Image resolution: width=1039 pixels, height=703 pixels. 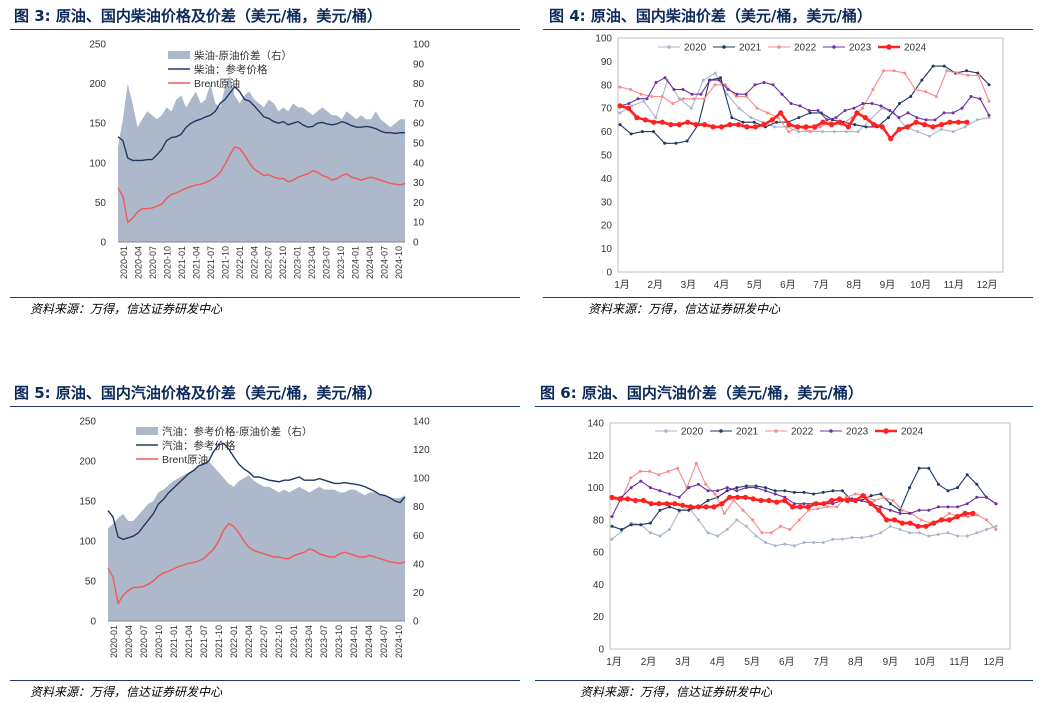 What do you see at coordinates (419, 564) in the screenshot?
I see `right-tick-label: 40` at bounding box center [419, 564].